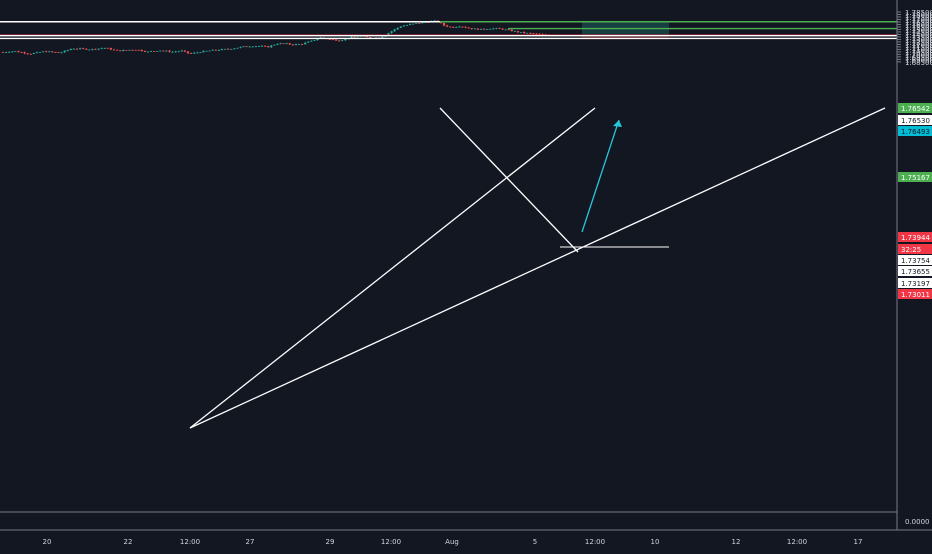  Describe the element at coordinates (535, 542) in the screenshot. I see `x-tick-label: 5` at that location.